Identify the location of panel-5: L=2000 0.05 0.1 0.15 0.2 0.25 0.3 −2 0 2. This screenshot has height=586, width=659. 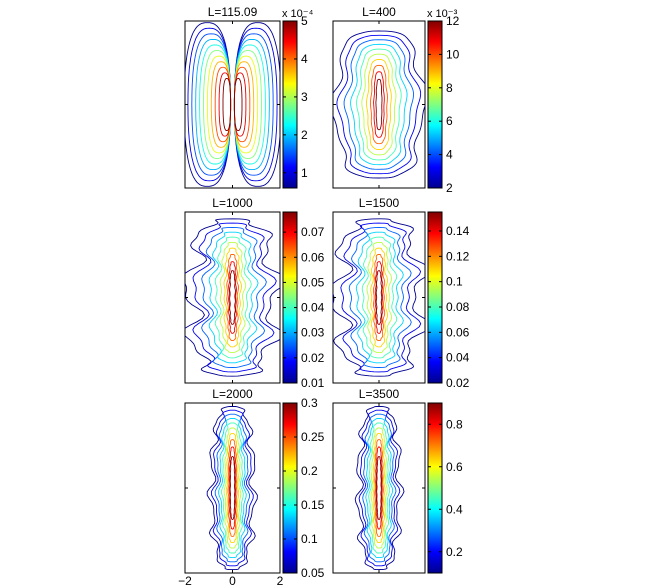
(251, 486).